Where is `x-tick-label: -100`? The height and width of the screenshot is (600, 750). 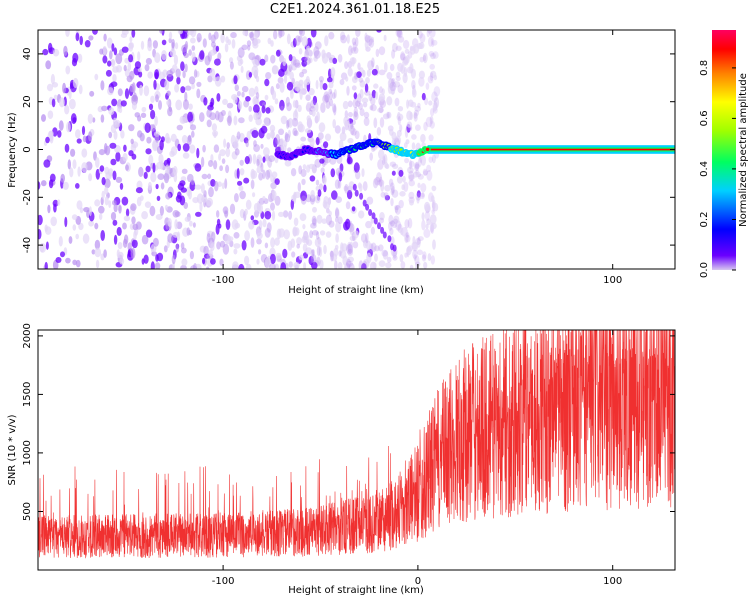 x-tick-label: -100 is located at coordinates (223, 280).